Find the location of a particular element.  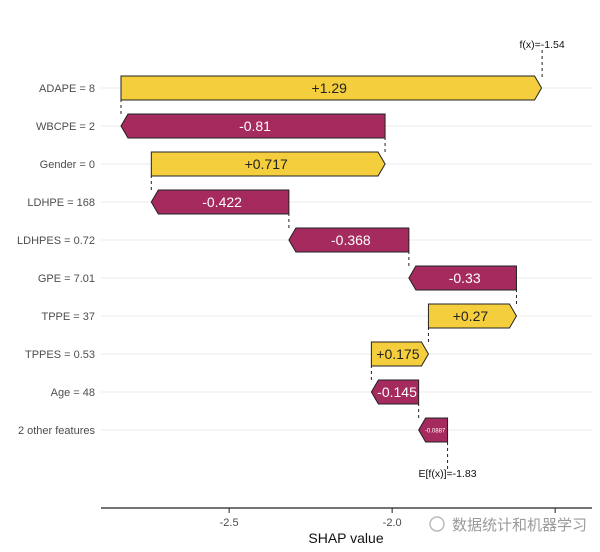

bar-value-label: -0.145 is located at coordinates (397, 392).